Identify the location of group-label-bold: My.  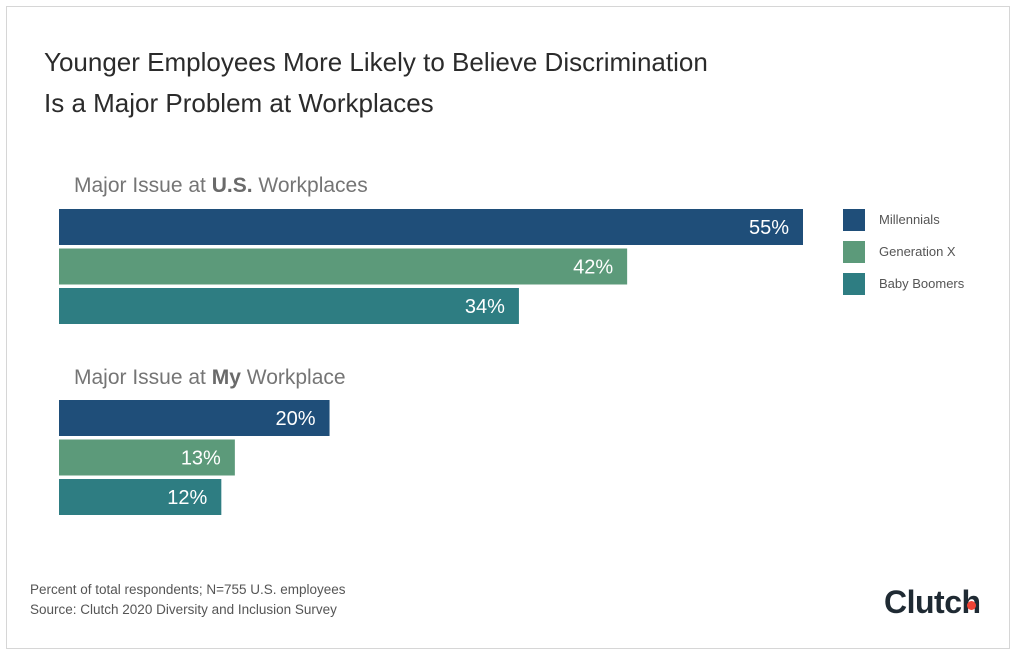
(226, 377).